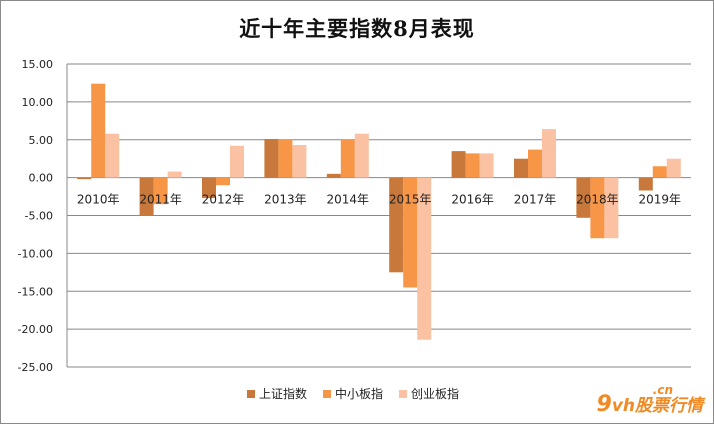 Image resolution: width=714 pixels, height=424 pixels. Describe the element at coordinates (38, 102) in the screenshot. I see `y-tick-label: 10.00` at that location.